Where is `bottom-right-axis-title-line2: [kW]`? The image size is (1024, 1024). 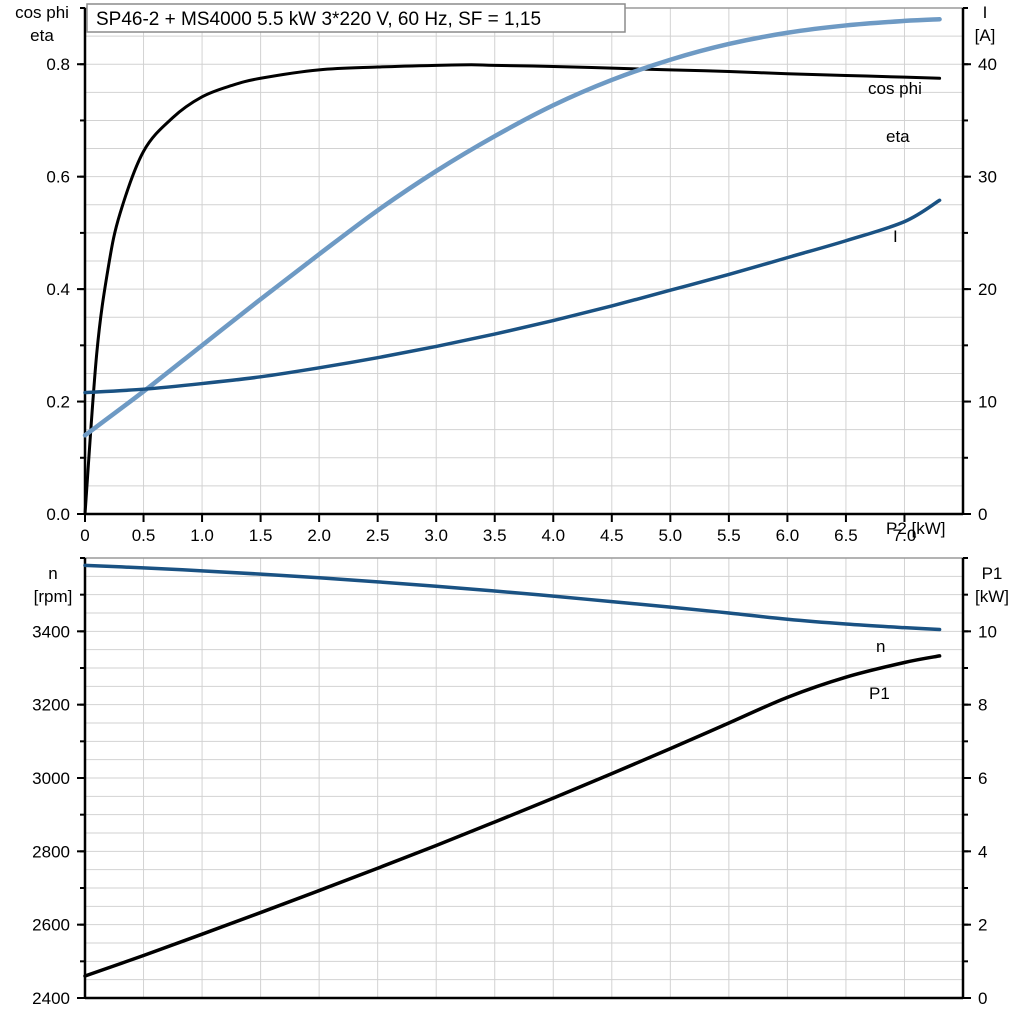 bottom-right-axis-title-line2: [kW] is located at coordinates (992, 596).